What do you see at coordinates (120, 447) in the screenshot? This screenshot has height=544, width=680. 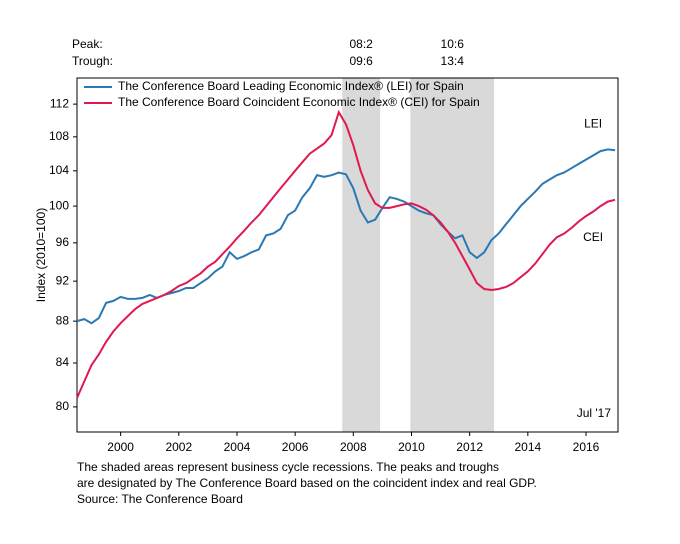 I see `x-tick-label: 2000` at bounding box center [120, 447].